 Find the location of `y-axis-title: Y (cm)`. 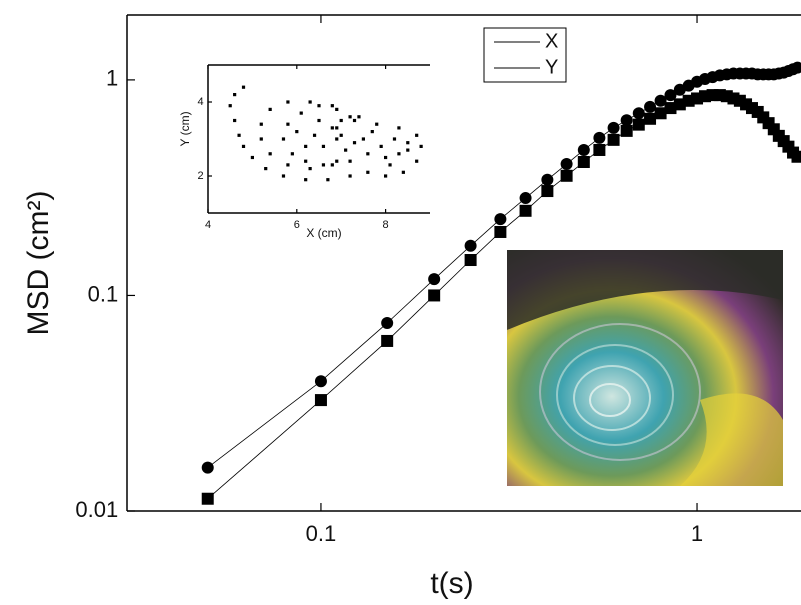

y-axis-title: Y (cm) is located at coordinates (185, 128).